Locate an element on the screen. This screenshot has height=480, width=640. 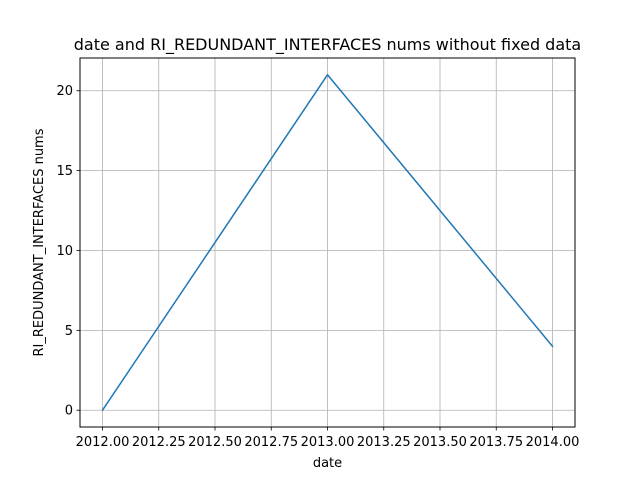
y-tick-label: 15 is located at coordinates (64, 171).